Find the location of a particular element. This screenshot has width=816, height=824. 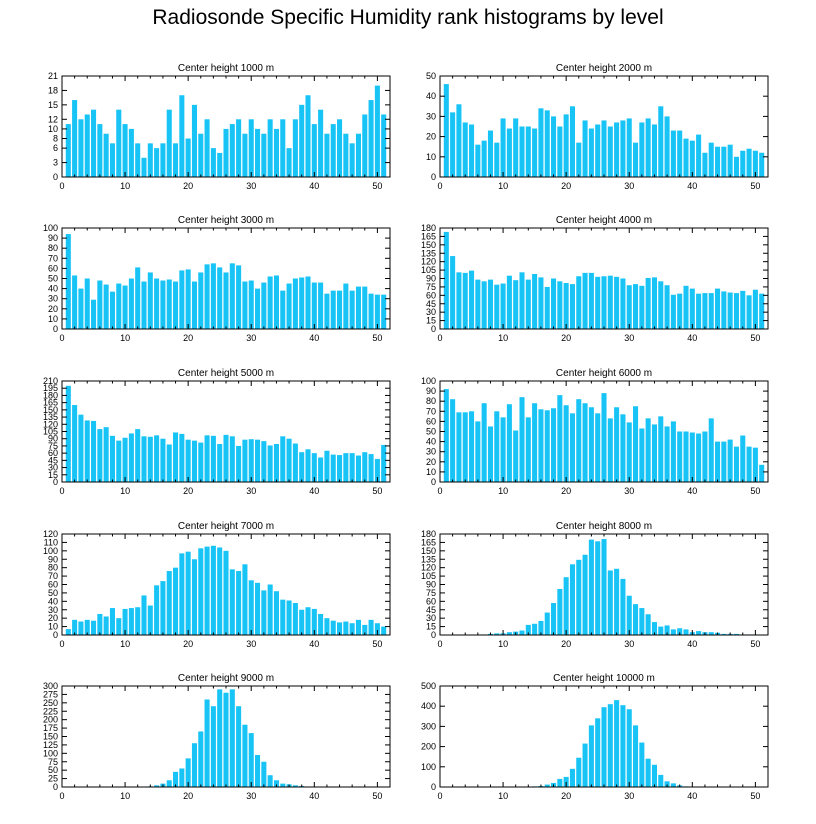

y-tick-label: 50 is located at coordinates (53, 593).